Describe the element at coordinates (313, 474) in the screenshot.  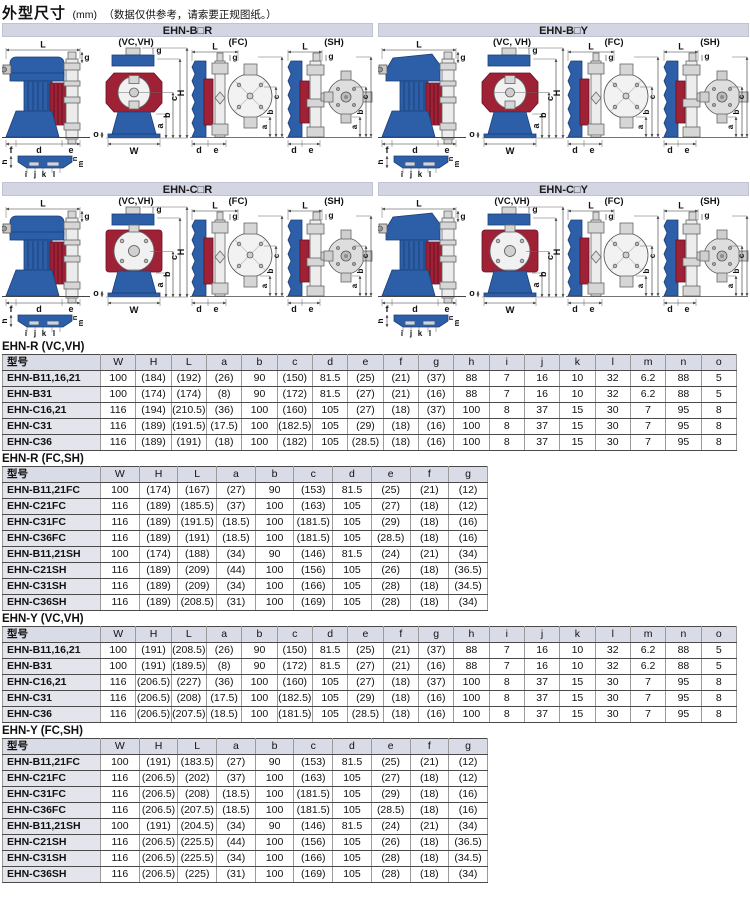
I see `column-header-c: c` at that location.